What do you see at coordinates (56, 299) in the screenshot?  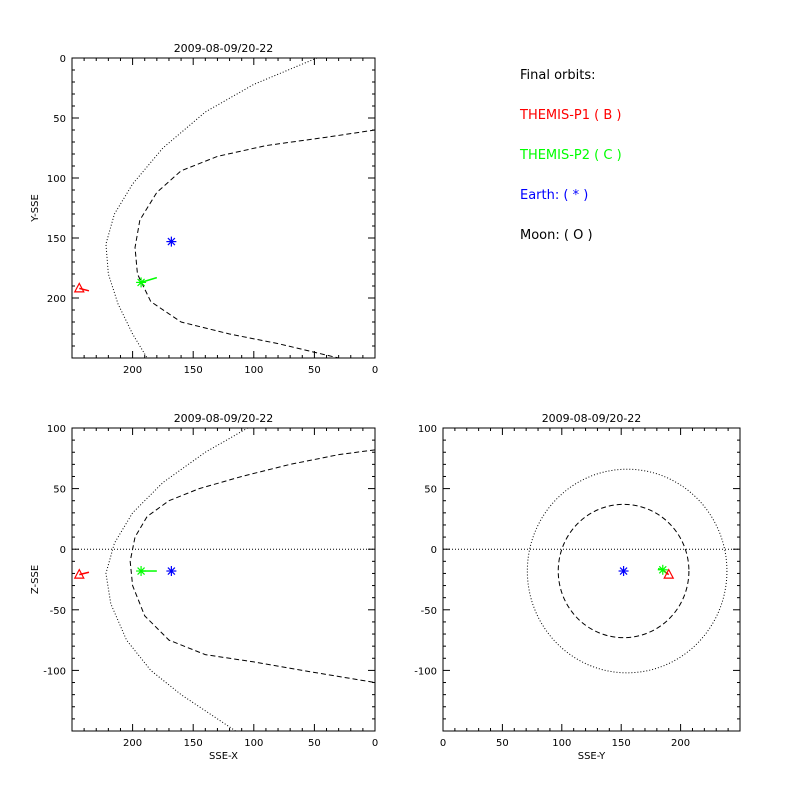 I see `y-tick-label: 200` at bounding box center [56, 299].